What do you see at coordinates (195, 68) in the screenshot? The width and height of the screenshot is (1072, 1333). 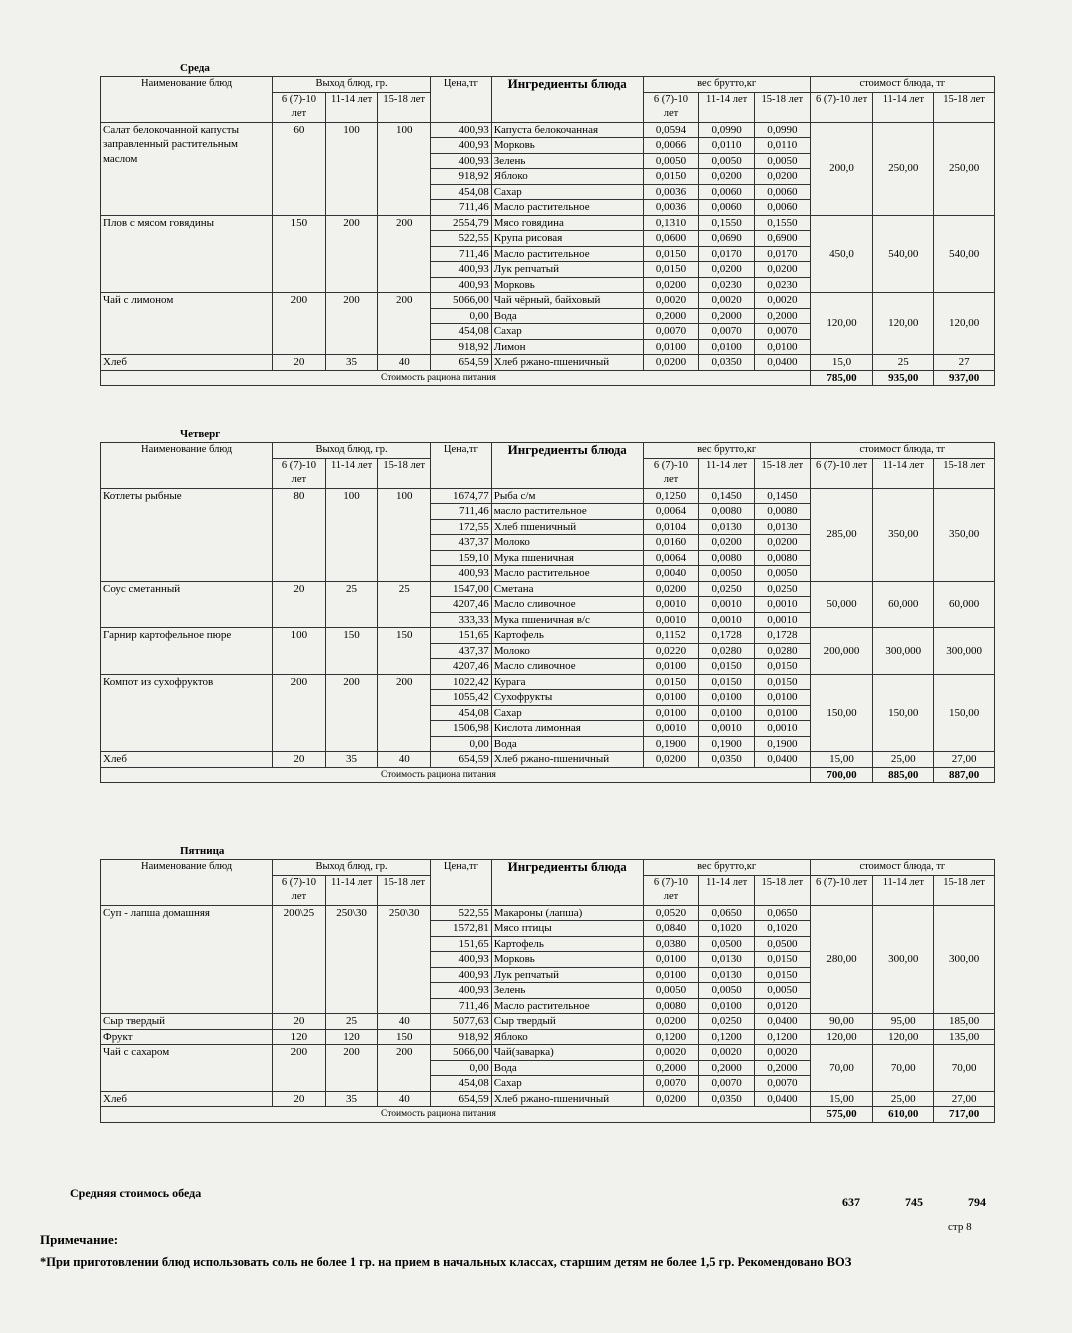 I see `day-title: Среда` at bounding box center [195, 68].